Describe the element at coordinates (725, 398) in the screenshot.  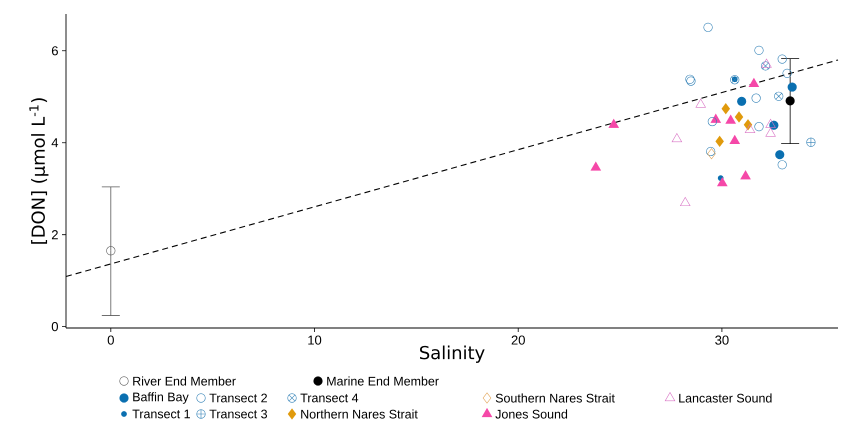
I see `legend-label: Lancaster Sound` at that location.